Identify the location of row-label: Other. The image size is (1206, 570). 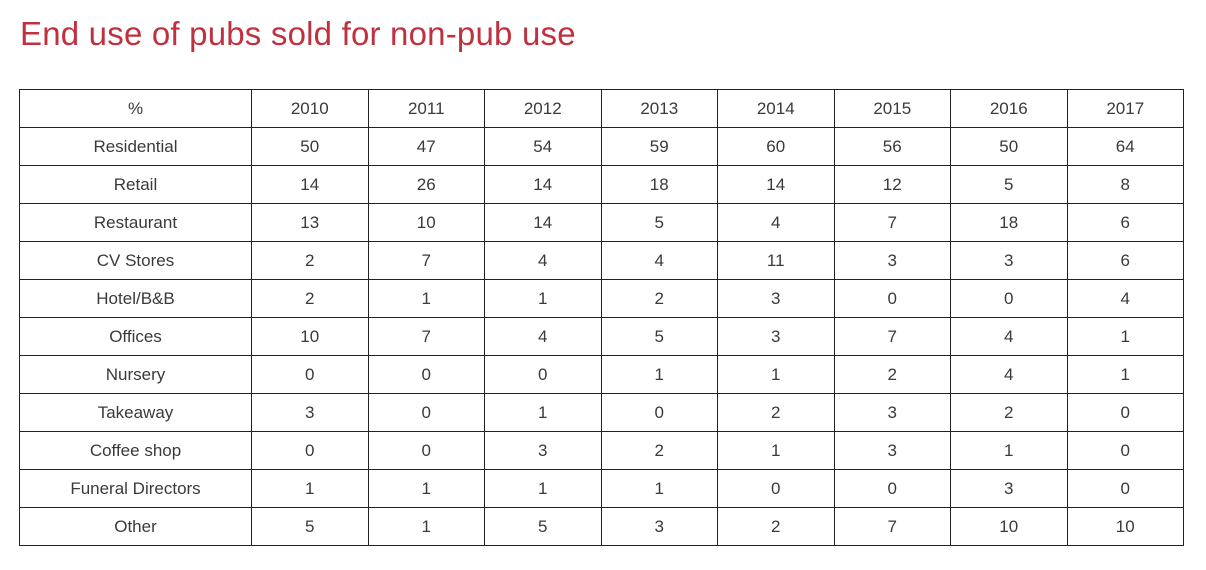
(135, 526).